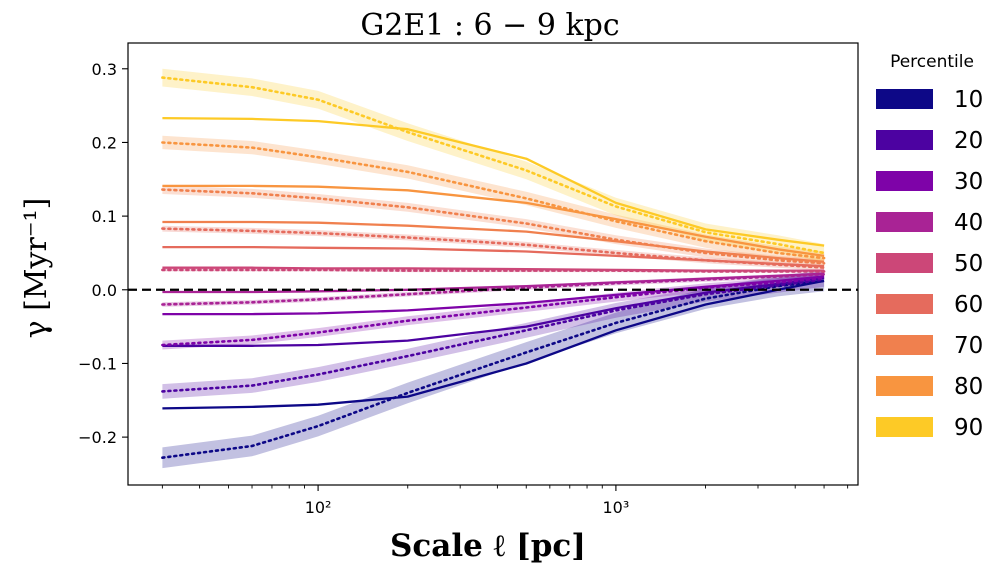 The width and height of the screenshot is (992, 571). I want to click on series-80-dotted-line, so click(493, 200).